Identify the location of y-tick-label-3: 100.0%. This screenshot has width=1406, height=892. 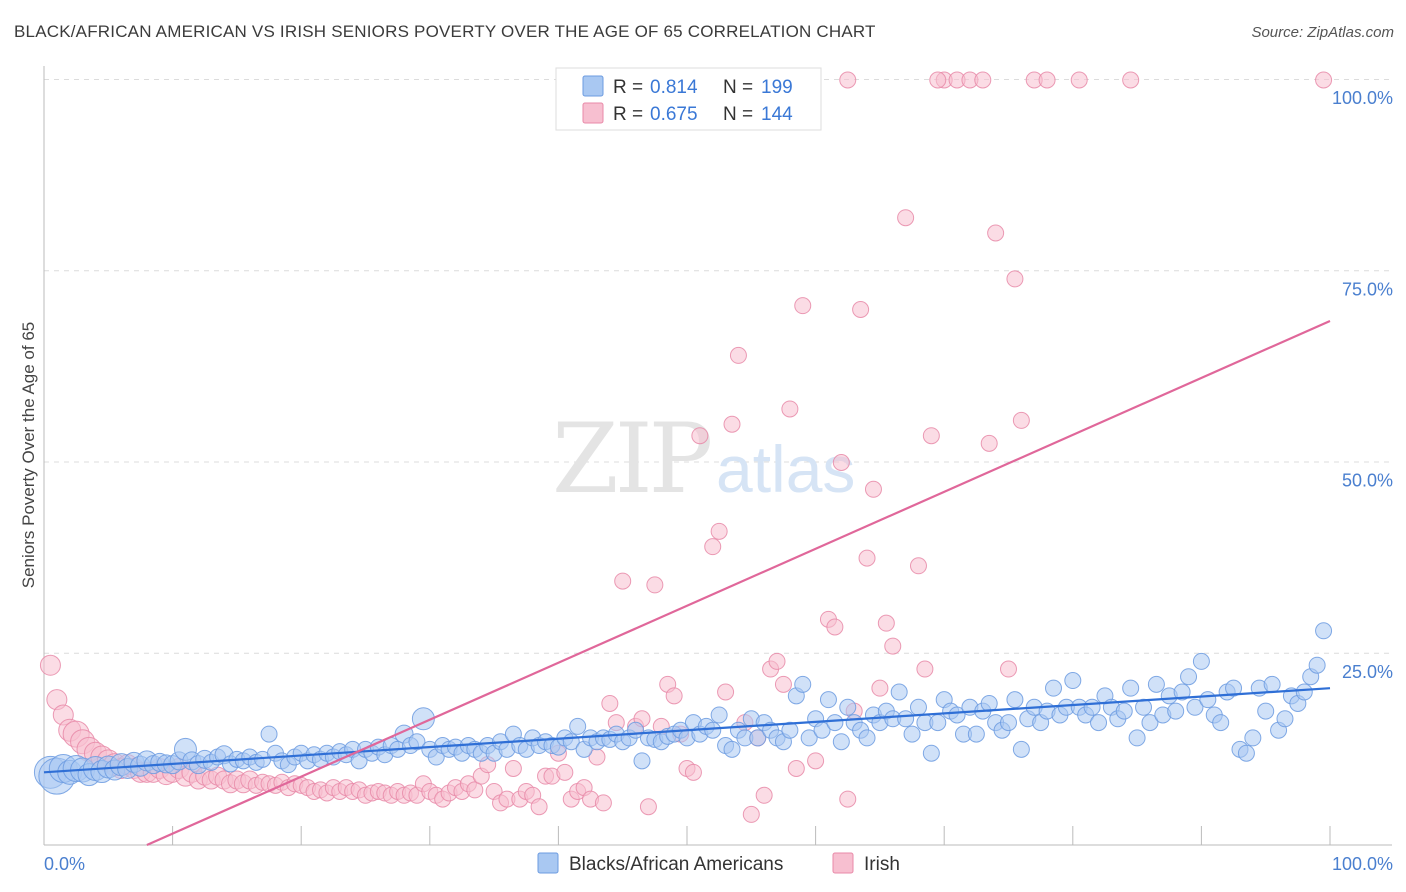
(1362, 98).